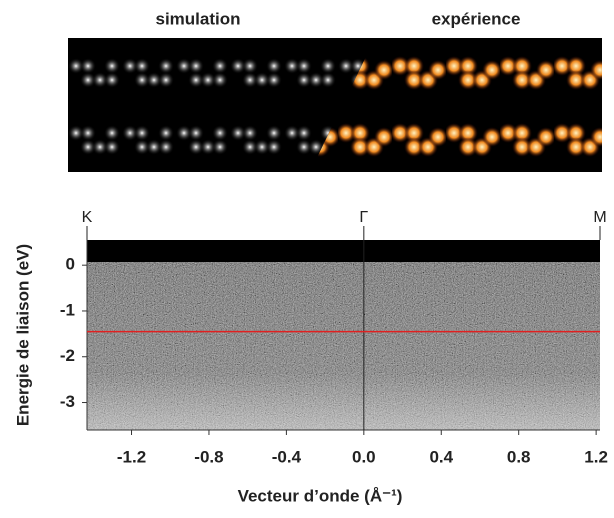 The height and width of the screenshot is (518, 614). I want to click on x-tick-label: 0.0, so click(364, 456).